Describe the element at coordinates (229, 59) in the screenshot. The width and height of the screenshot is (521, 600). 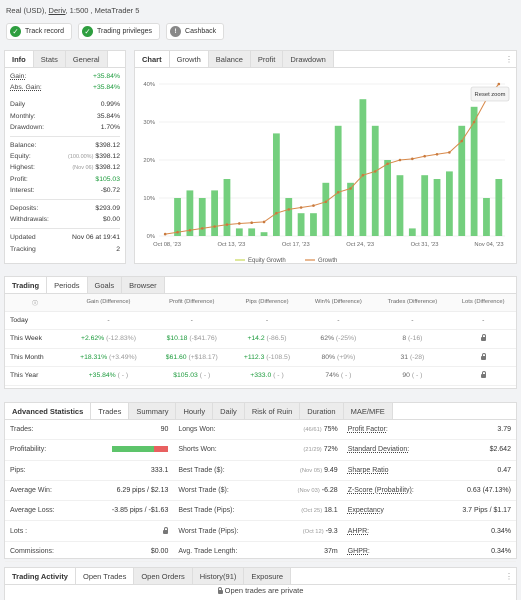
I see `tab-balance: Balance` at that location.